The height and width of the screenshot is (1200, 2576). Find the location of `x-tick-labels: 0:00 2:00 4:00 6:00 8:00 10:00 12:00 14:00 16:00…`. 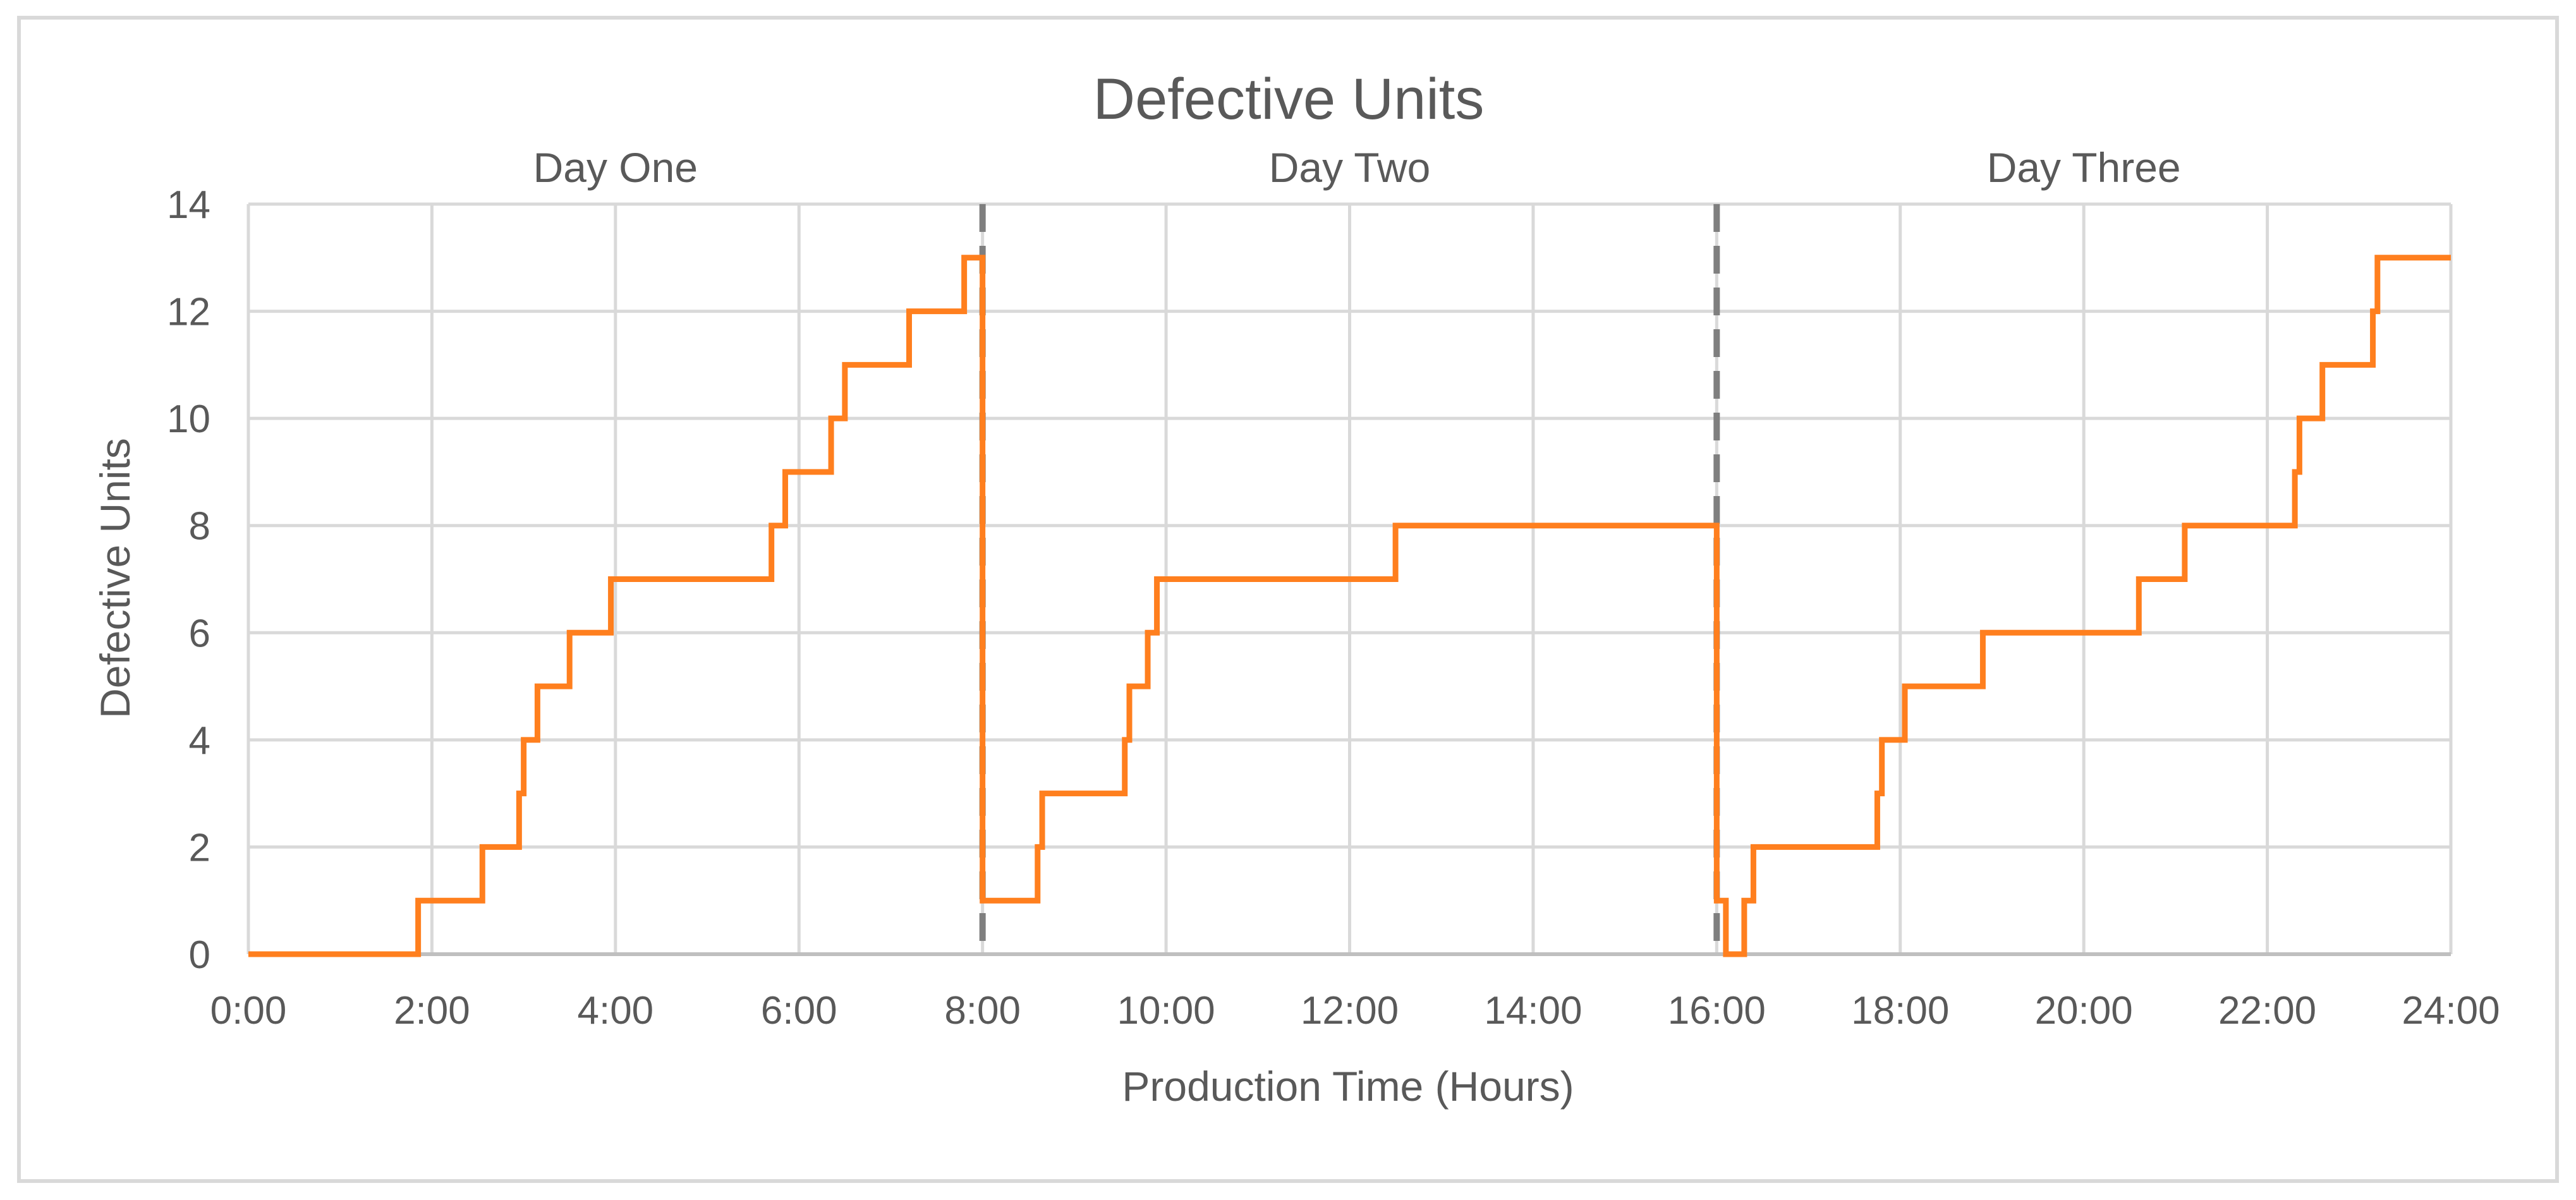

x-tick-labels: 0:00 2:00 4:00 6:00 8:00 10:00 12:00 14:00 16:00… is located at coordinates (1355, 1011).